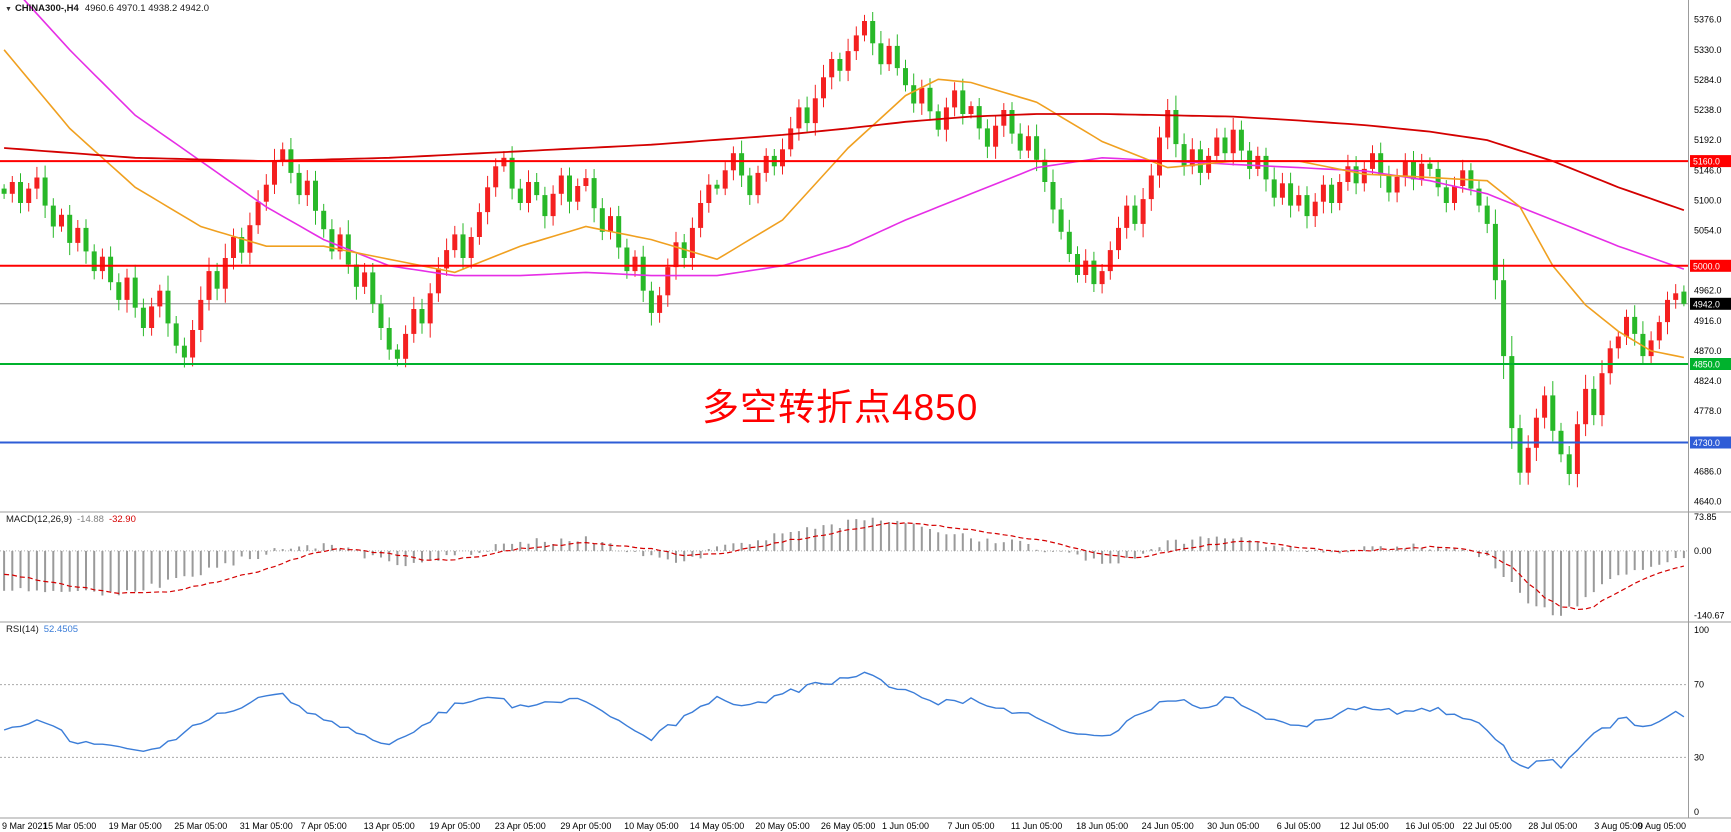  I want to click on svg-text: 12 Jul 05:00, so click(1364, 826).